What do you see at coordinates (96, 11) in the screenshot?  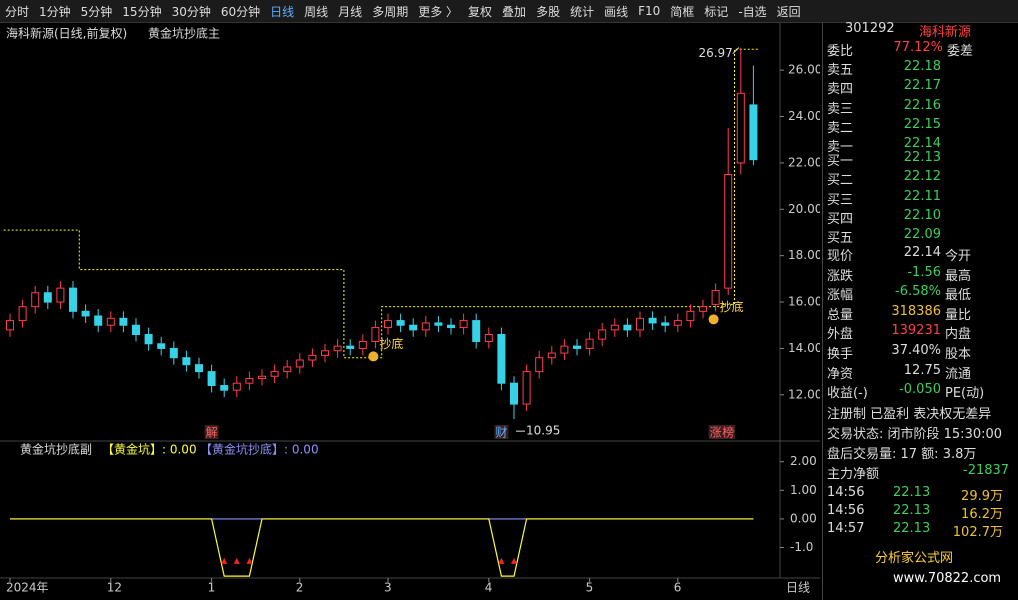 I see `toolbar-button: 5分钟` at bounding box center [96, 11].